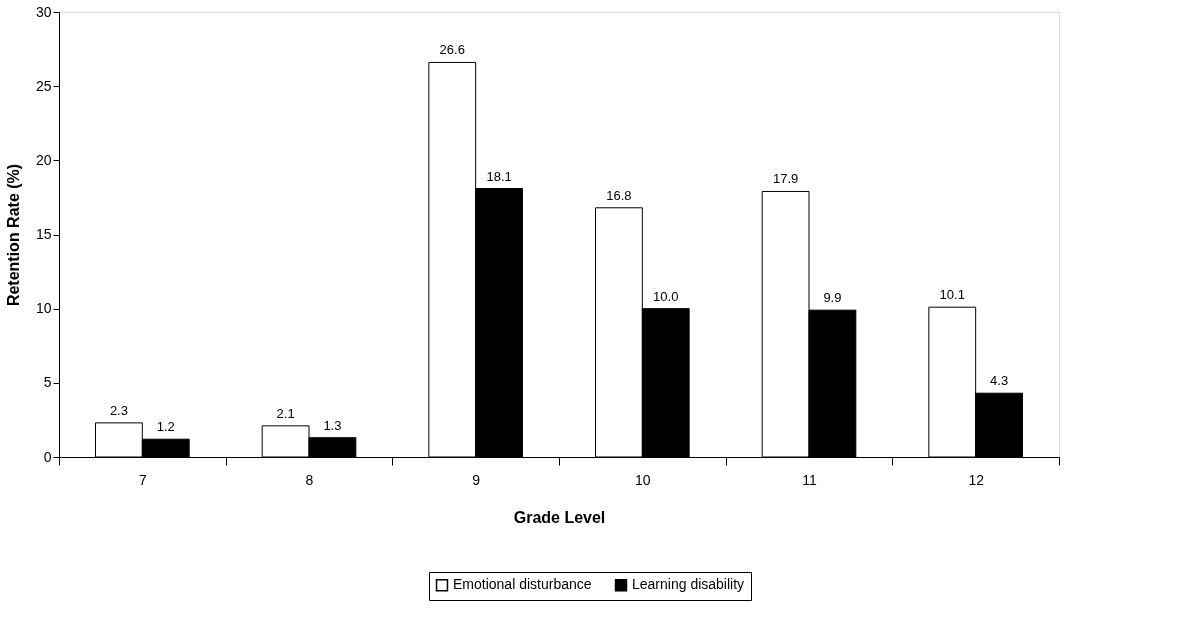 The image size is (1199, 641). What do you see at coordinates (522, 584) in the screenshot?
I see `legend-label: Emotional disturbance` at bounding box center [522, 584].